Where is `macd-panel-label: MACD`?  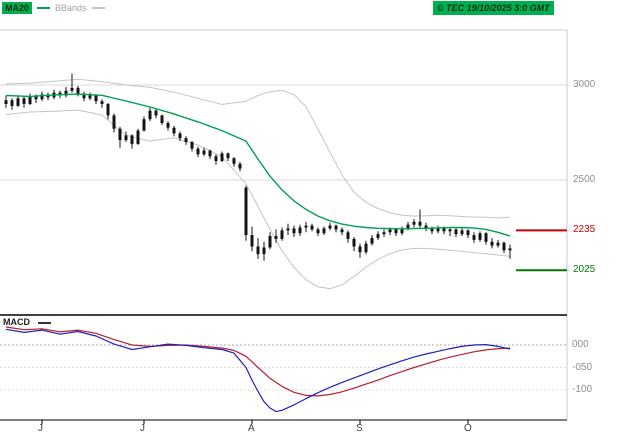 macd-panel-label: MACD is located at coordinates (16, 322).